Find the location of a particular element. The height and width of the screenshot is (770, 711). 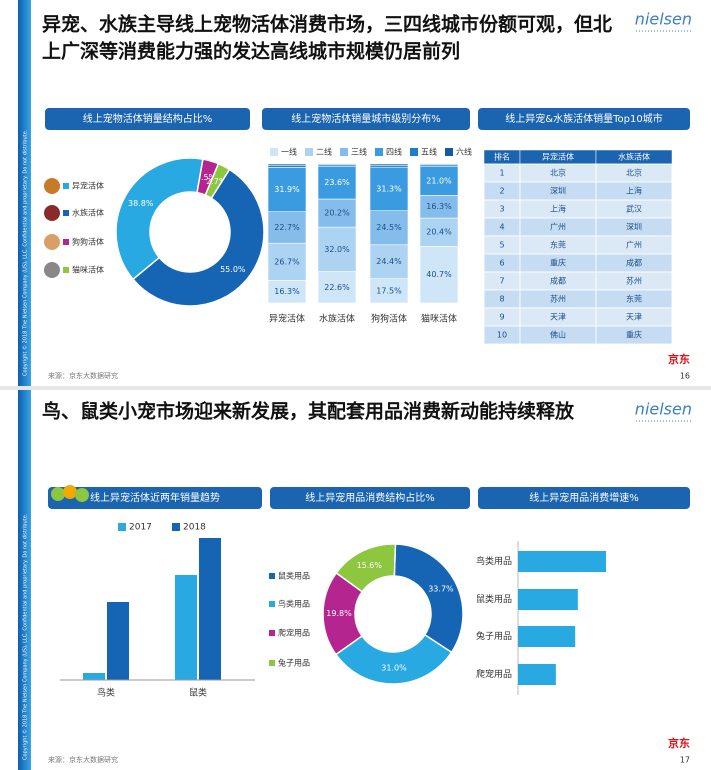

page-number: 16 is located at coordinates (685, 376).